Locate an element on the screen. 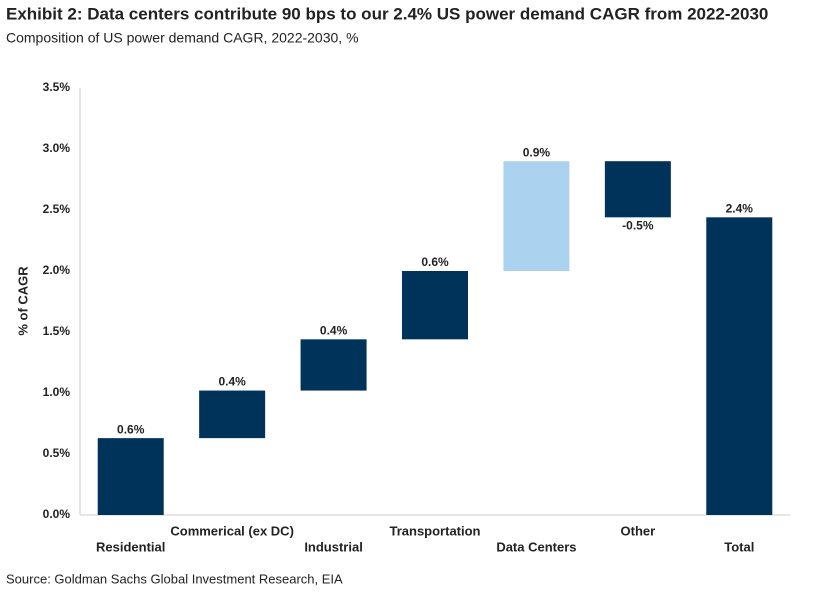  x-tick-label: Residential is located at coordinates (130, 546).